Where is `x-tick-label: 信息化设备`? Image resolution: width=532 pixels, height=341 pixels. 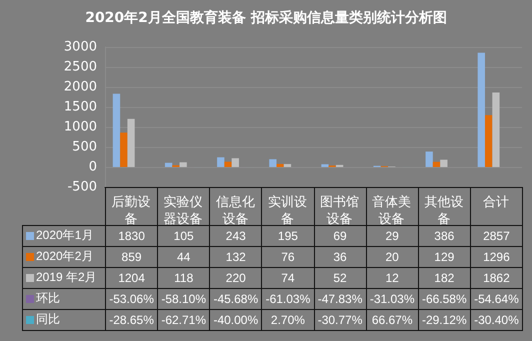
x-tick-label: 信息化设备 is located at coordinates (235, 210).